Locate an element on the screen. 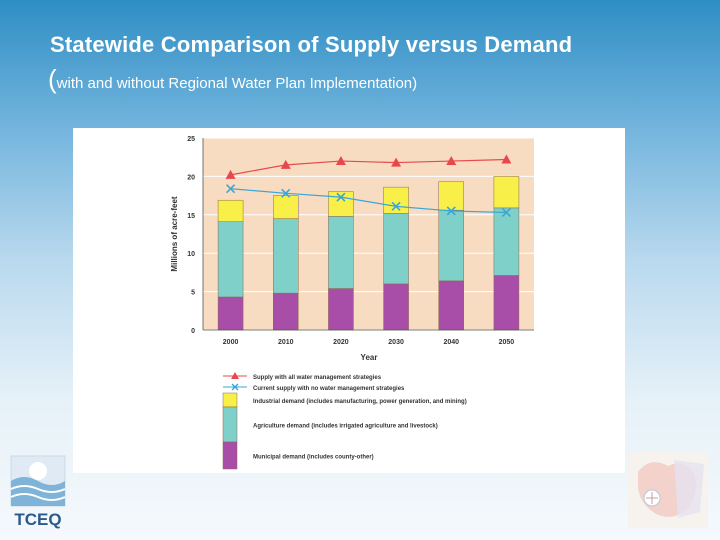 The height and width of the screenshot is (540, 720). legend-label: Municipal demand (includes county-other) is located at coordinates (313, 458).